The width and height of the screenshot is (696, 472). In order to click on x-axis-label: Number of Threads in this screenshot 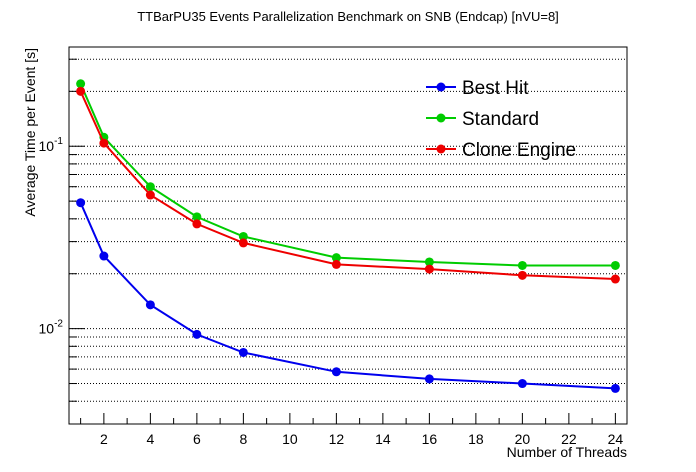, I will do `click(567, 452)`.